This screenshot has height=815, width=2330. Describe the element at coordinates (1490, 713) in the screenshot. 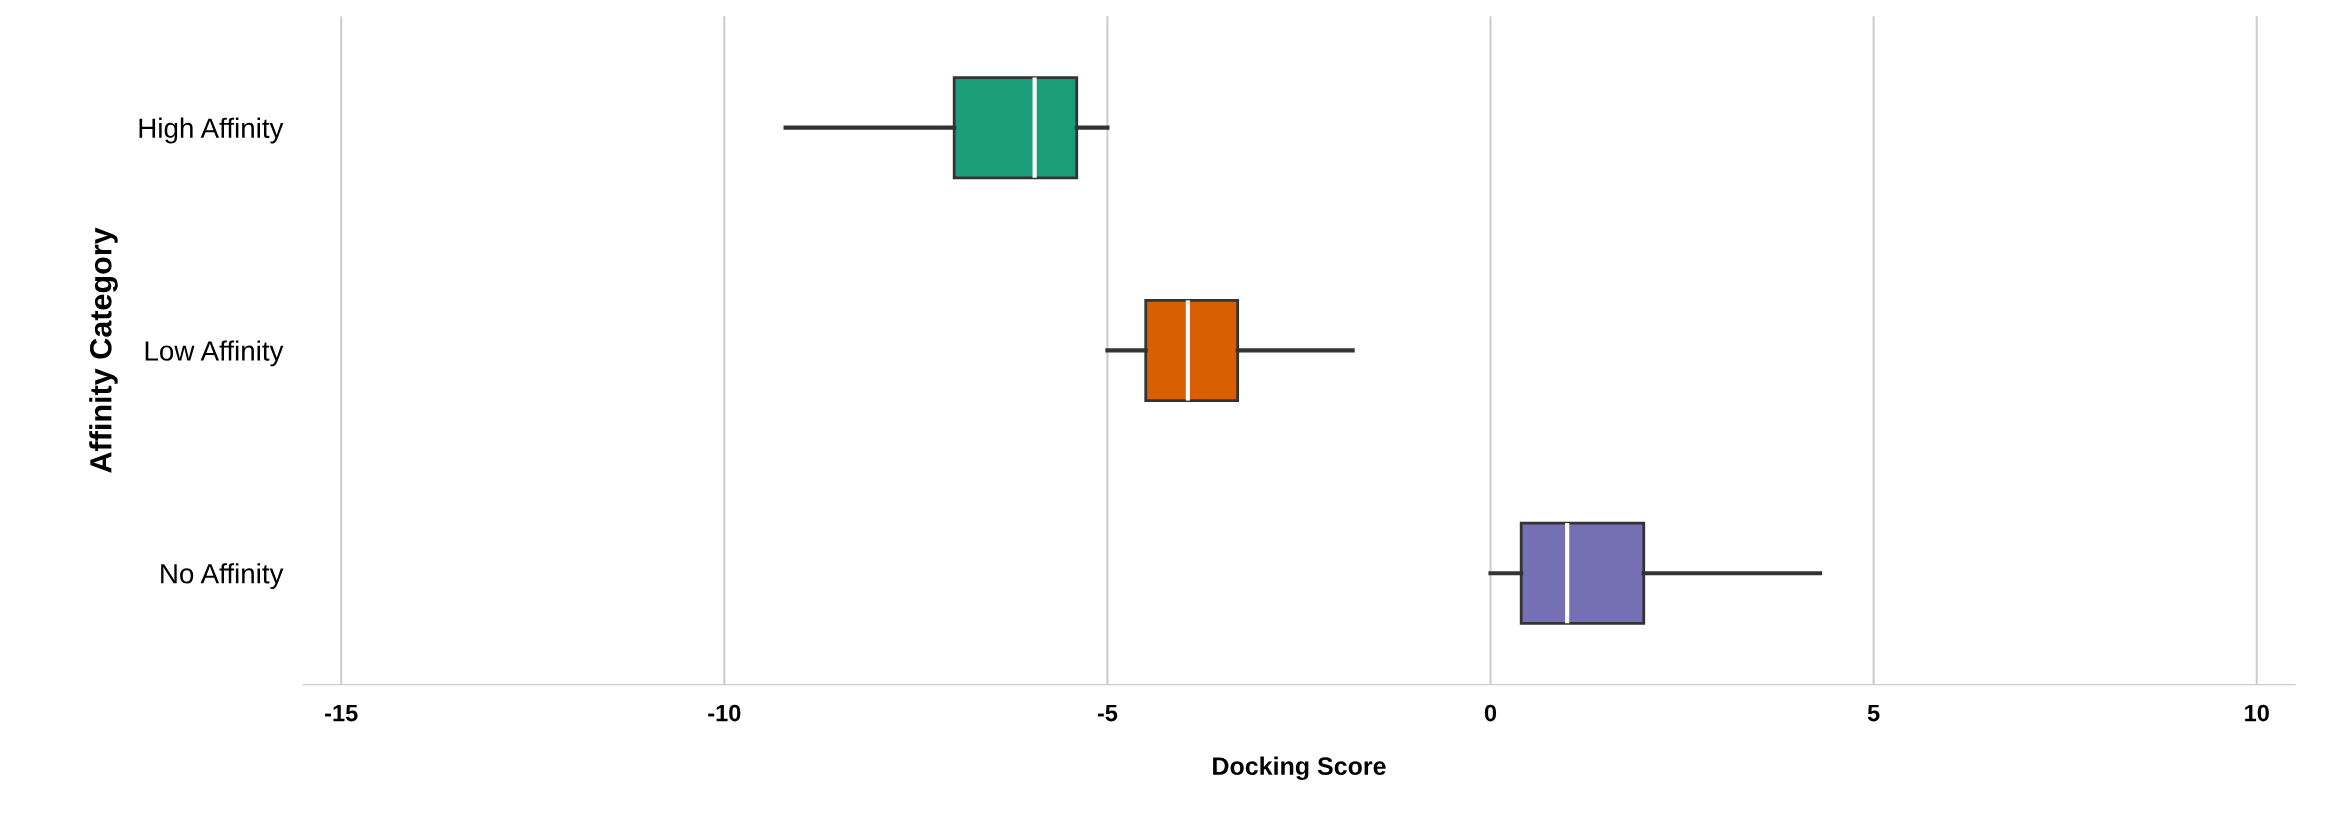

I see `x-tick-label: 0` at that location.